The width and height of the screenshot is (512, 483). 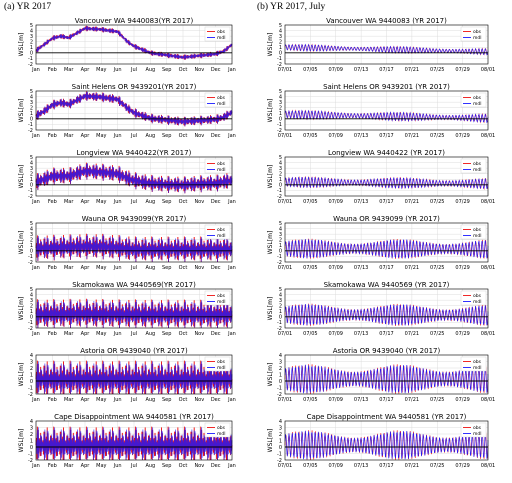 I want to click on ytick-b-r2: 4, so click(x=280, y=163).